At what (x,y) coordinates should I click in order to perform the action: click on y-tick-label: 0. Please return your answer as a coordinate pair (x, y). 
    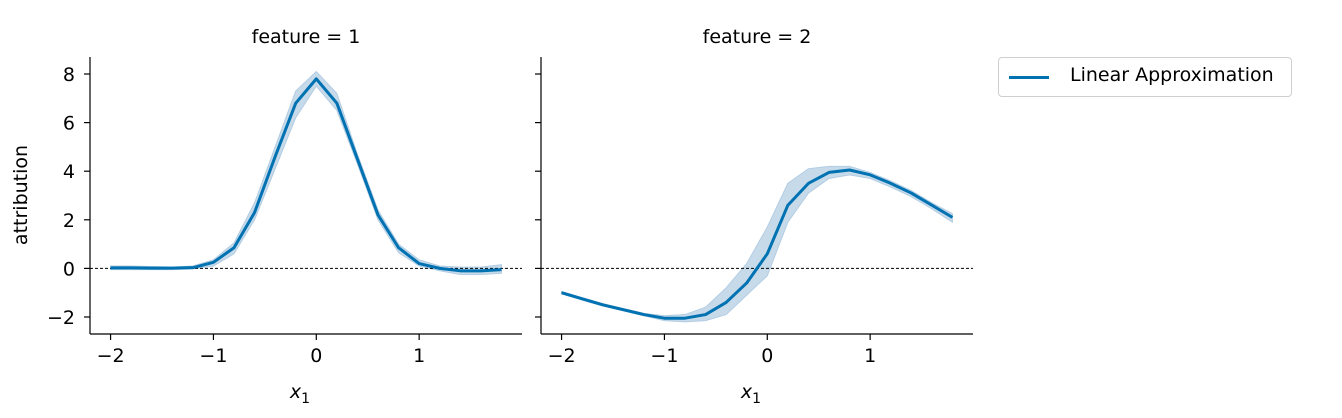
    Looking at the image, I should click on (69, 269).